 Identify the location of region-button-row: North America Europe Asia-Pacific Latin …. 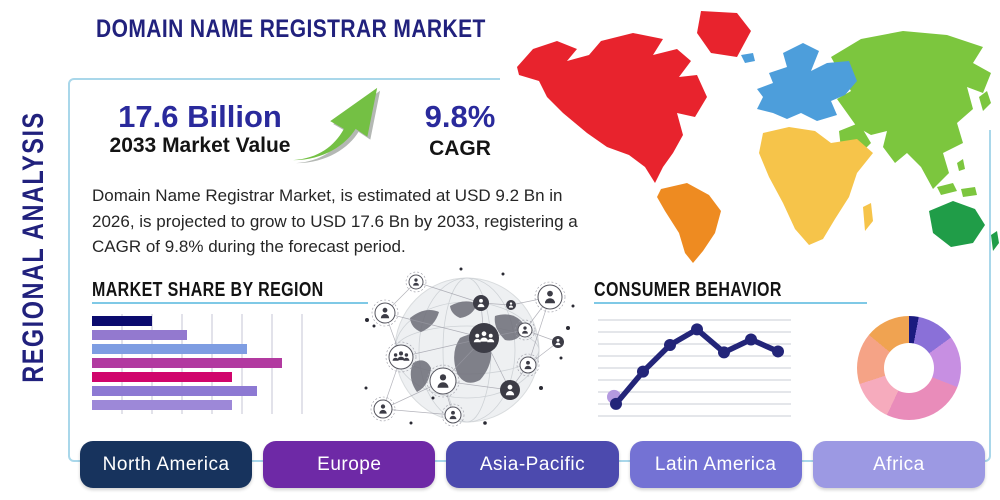
(533, 464).